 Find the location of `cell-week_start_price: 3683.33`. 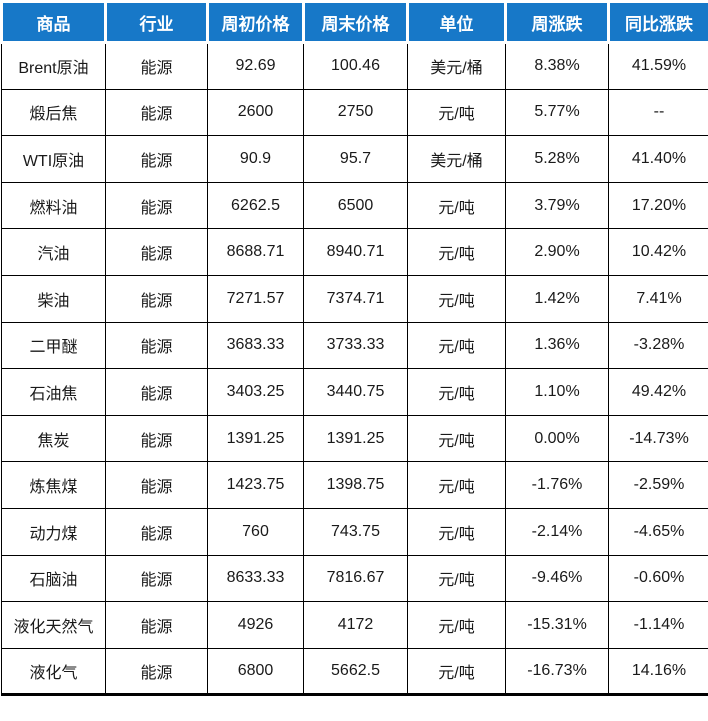

cell-week_start_price: 3683.33 is located at coordinates (255, 345).